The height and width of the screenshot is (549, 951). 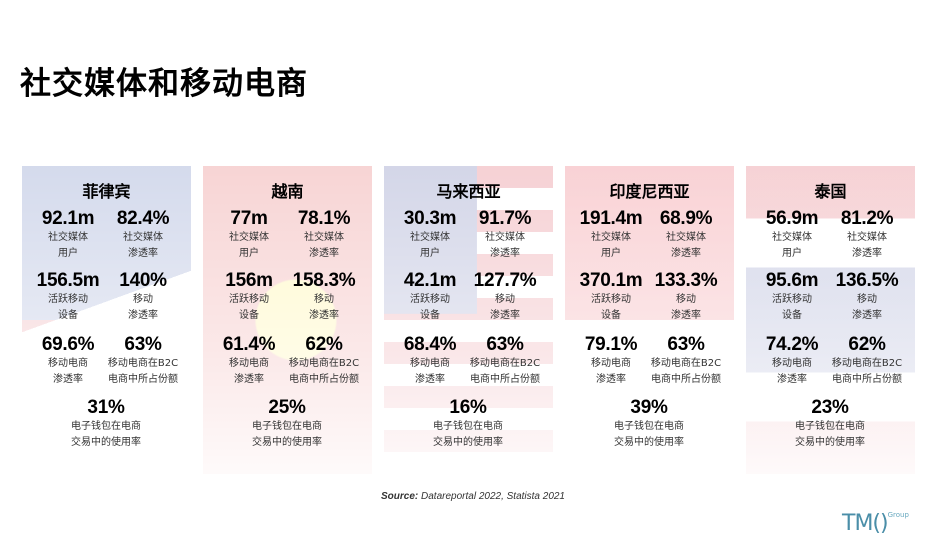 What do you see at coordinates (686, 280) in the screenshot?
I see `stat-value: 133.3%` at bounding box center [686, 280].